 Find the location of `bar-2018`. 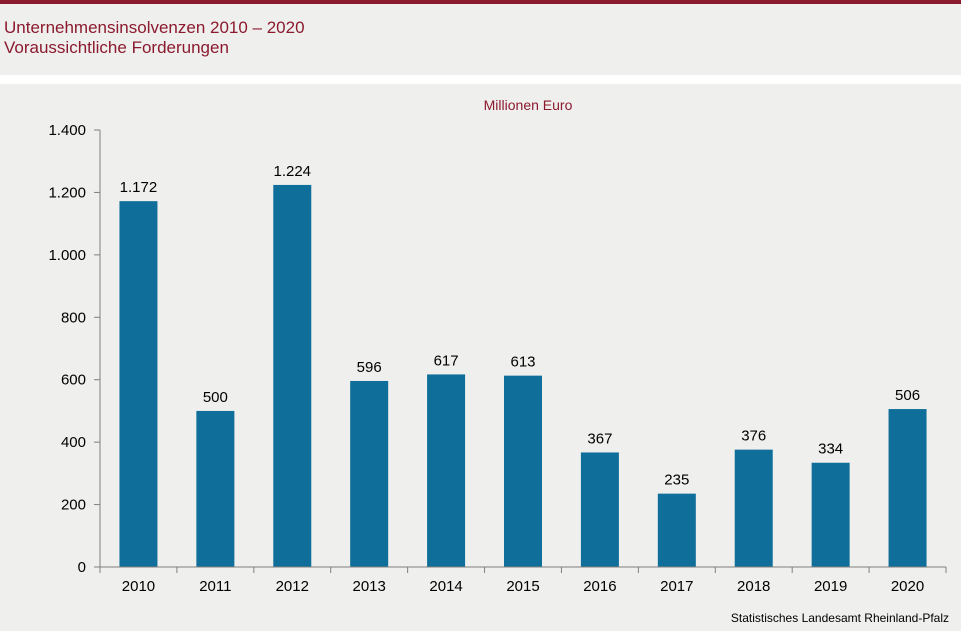

bar-2018 is located at coordinates (753, 508).